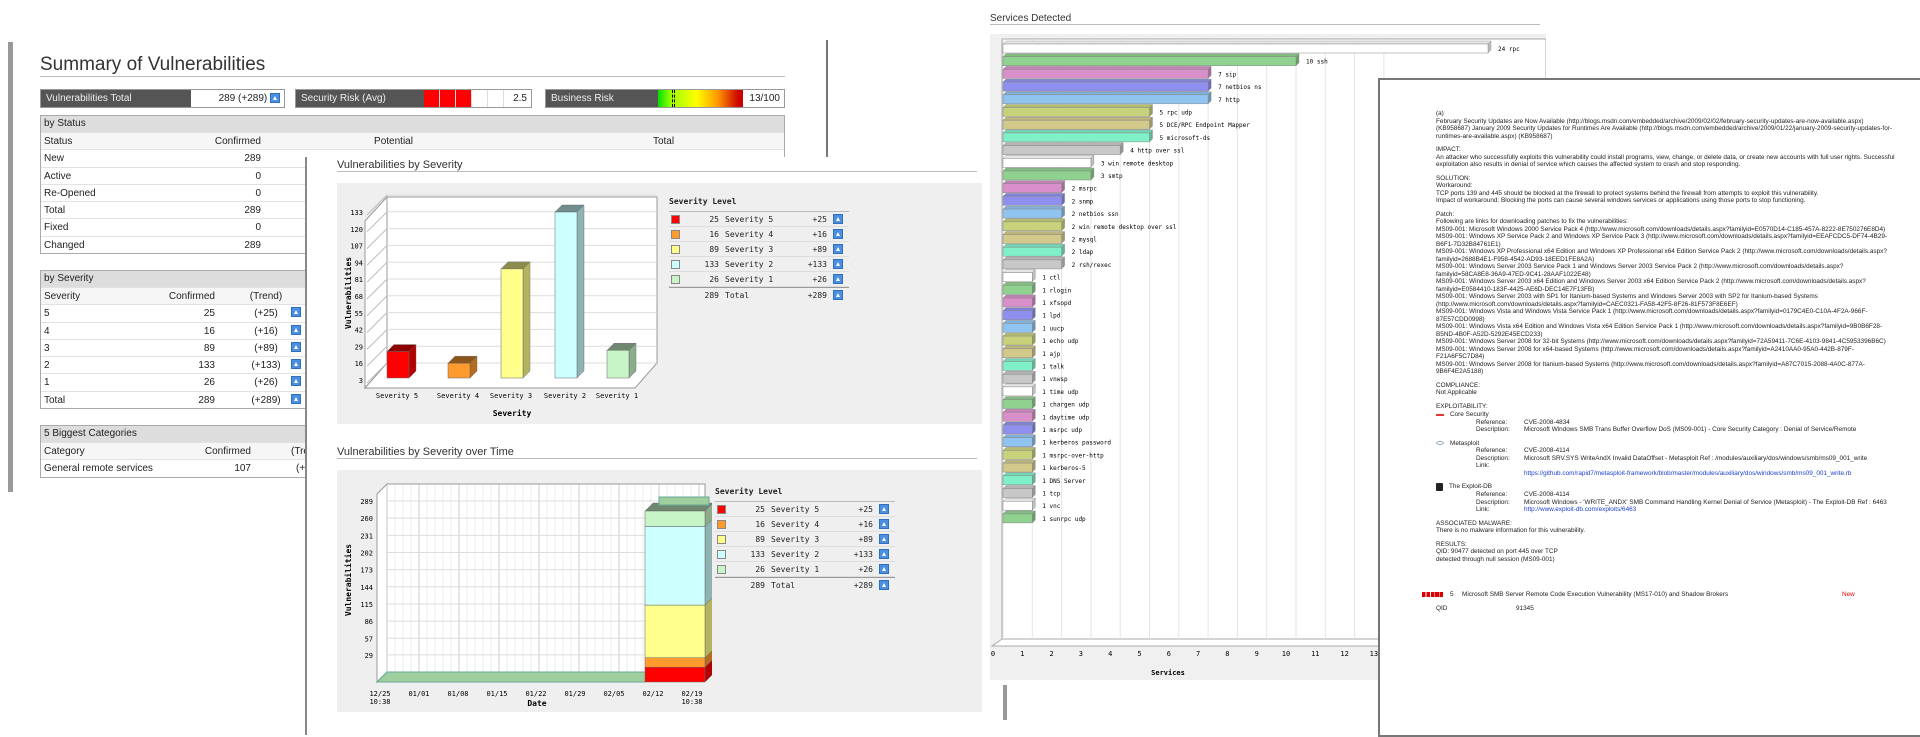 The height and width of the screenshot is (737, 1920). Describe the element at coordinates (55, 211) in the screenshot. I see `status-label: Total` at that location.